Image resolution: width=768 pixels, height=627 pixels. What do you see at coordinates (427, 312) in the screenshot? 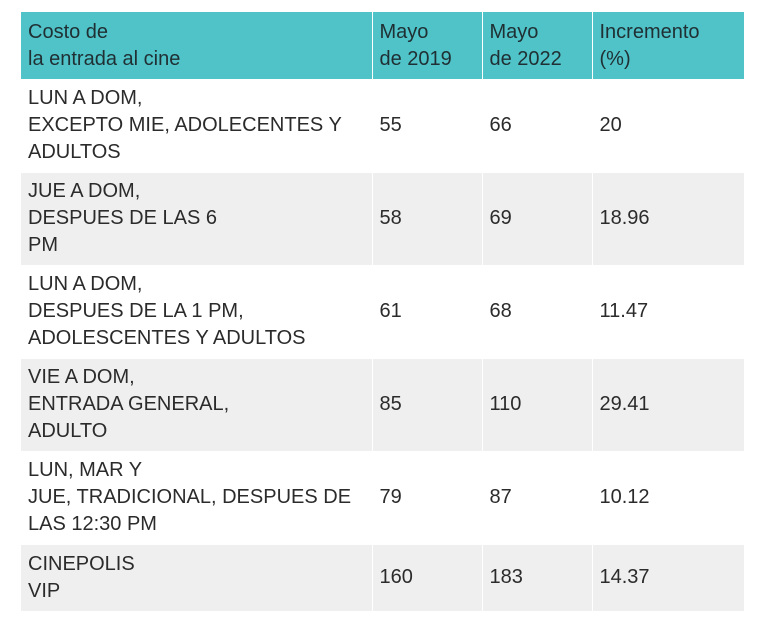
I see `cell-may-2019: 61` at bounding box center [427, 312].